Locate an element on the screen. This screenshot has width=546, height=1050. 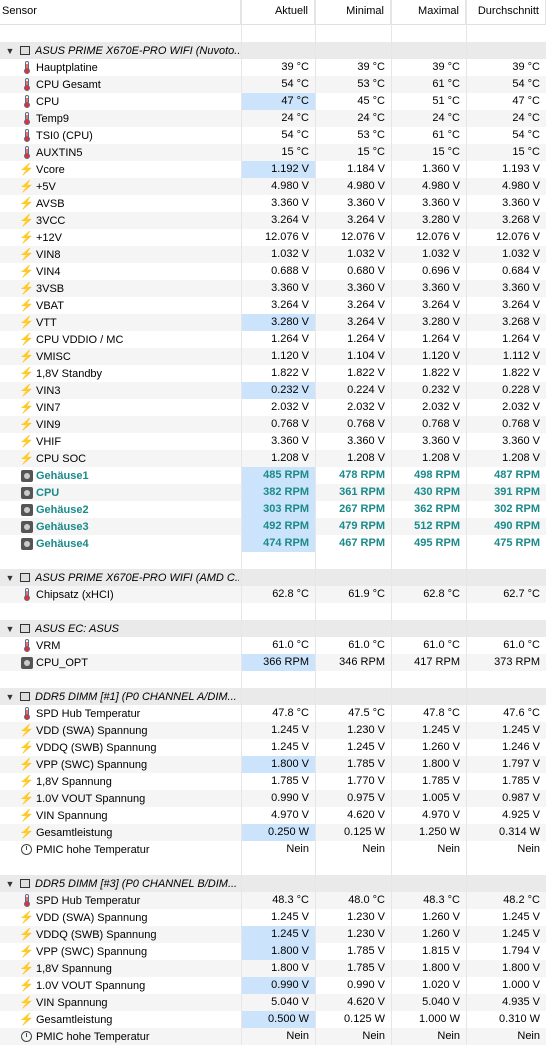
sensor-row: ⚡ Vcore 1.192 V 1.184 V 1.360 V 1.193 V is located at coordinates (273, 169).